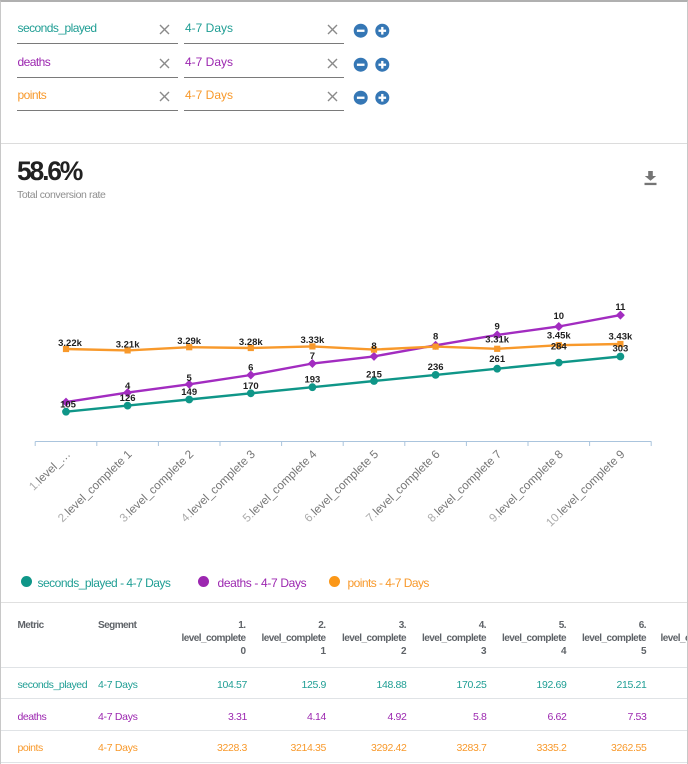 This screenshot has width=688, height=764. I want to click on svg-text: 261, so click(497, 359).